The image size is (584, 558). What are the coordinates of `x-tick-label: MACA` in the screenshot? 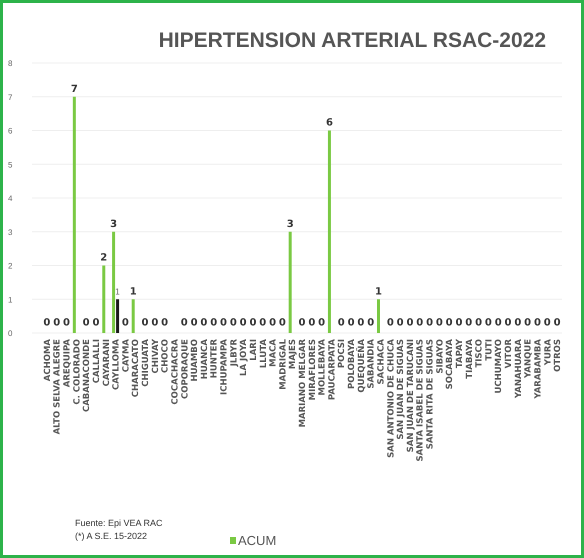 It's located at (273, 352).